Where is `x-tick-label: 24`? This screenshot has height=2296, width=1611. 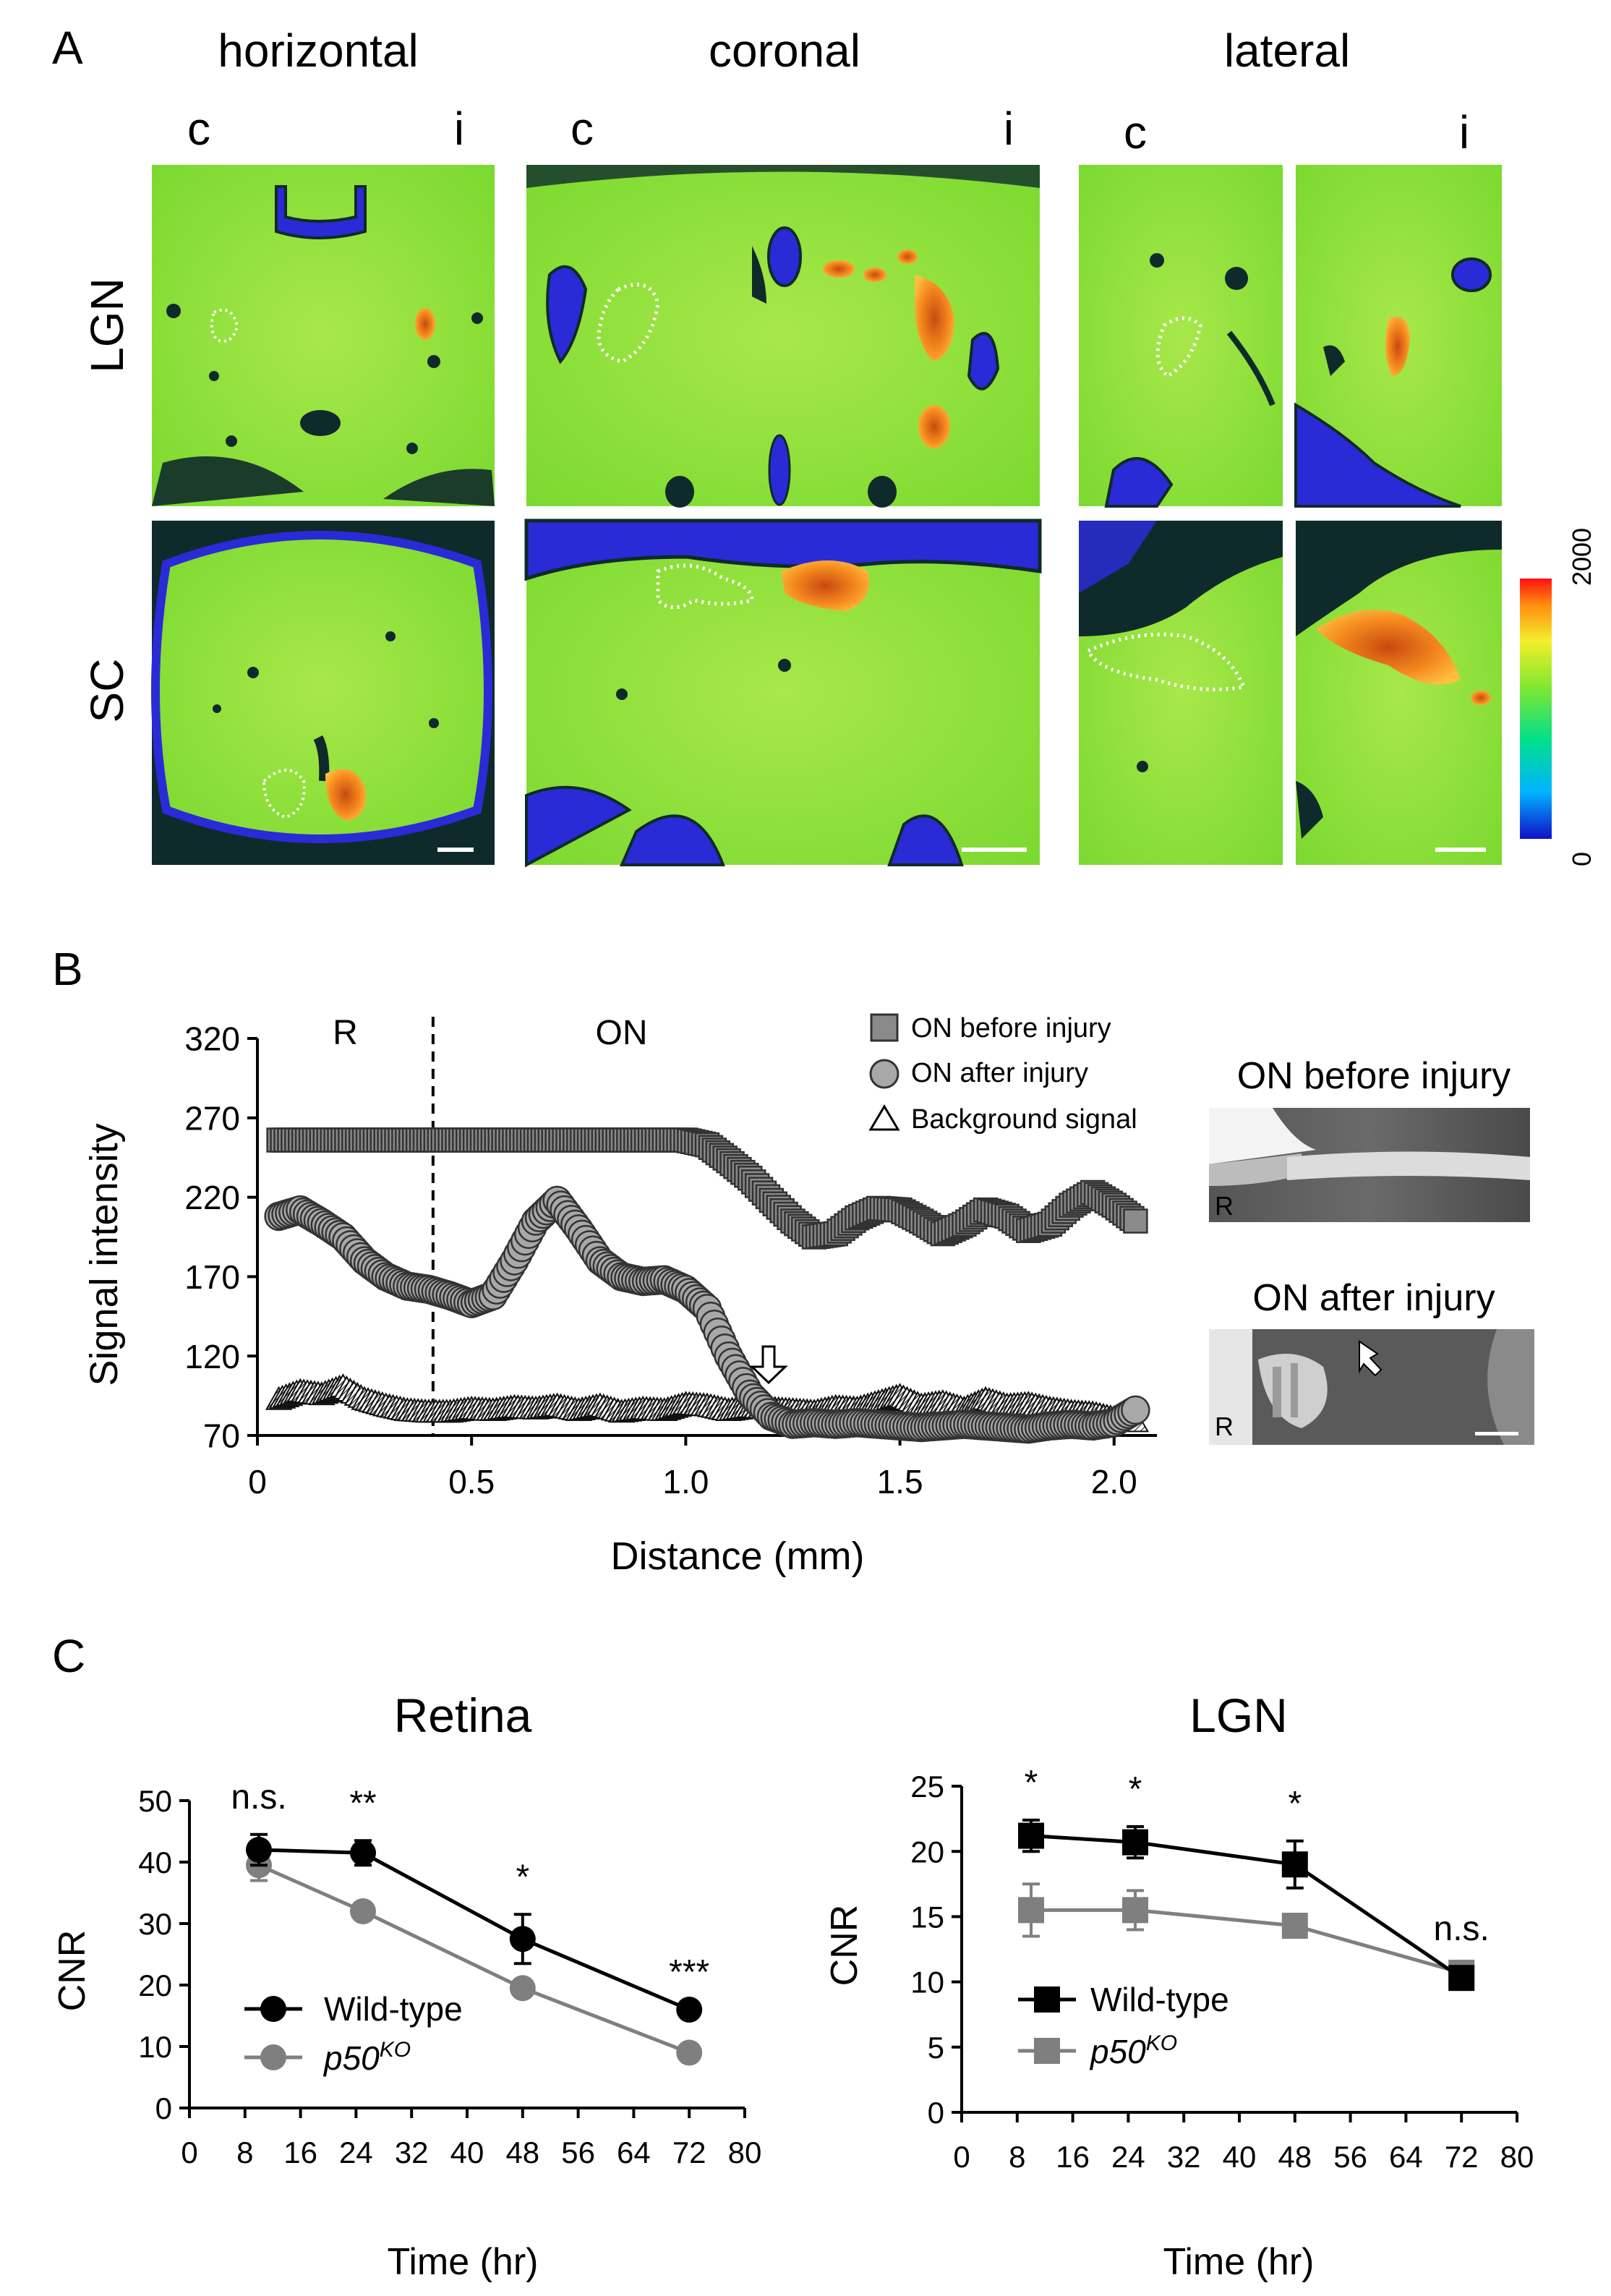
x-tick-label: 24 is located at coordinates (1128, 2157).